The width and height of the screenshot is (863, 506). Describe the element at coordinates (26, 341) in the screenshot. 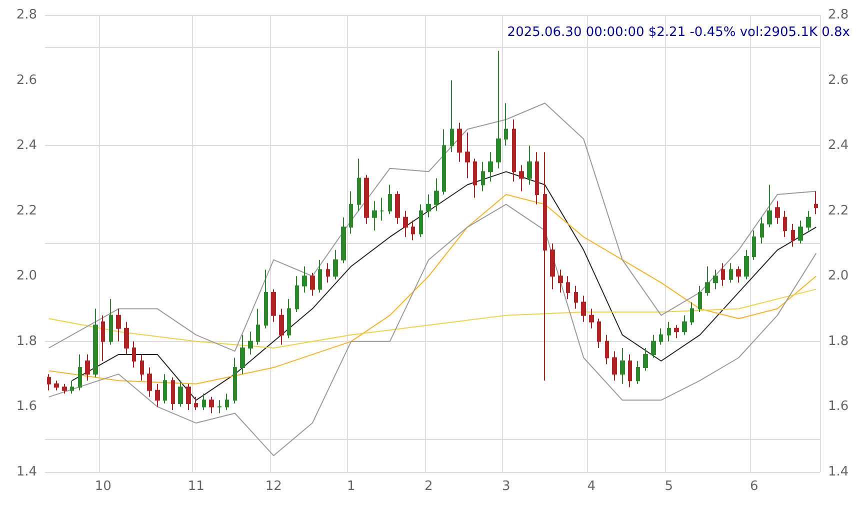

I see `y-tick-label: 1.8` at that location.